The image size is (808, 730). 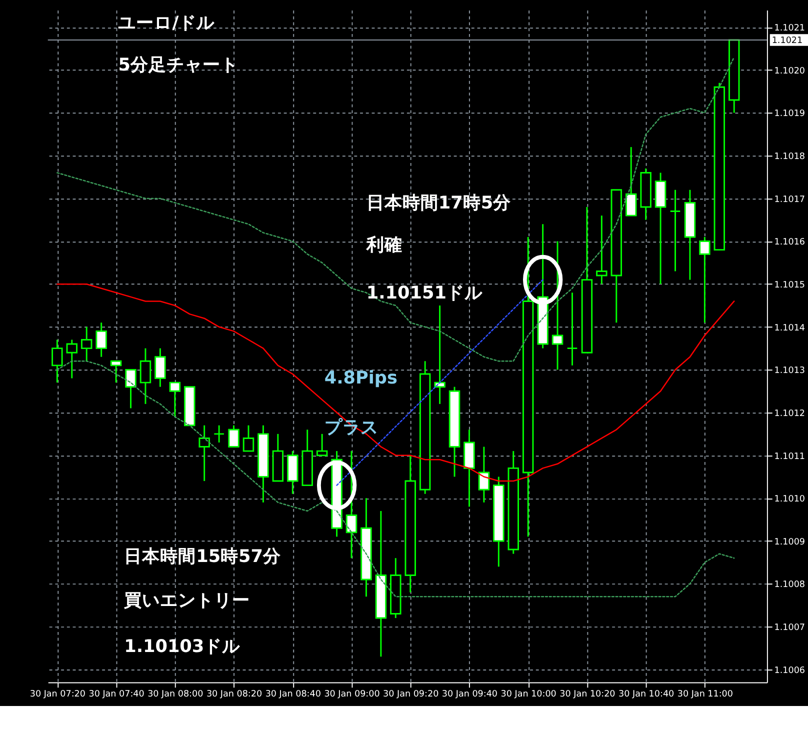 I want to click on y-tick-label: 1.1021, so click(x=790, y=29).